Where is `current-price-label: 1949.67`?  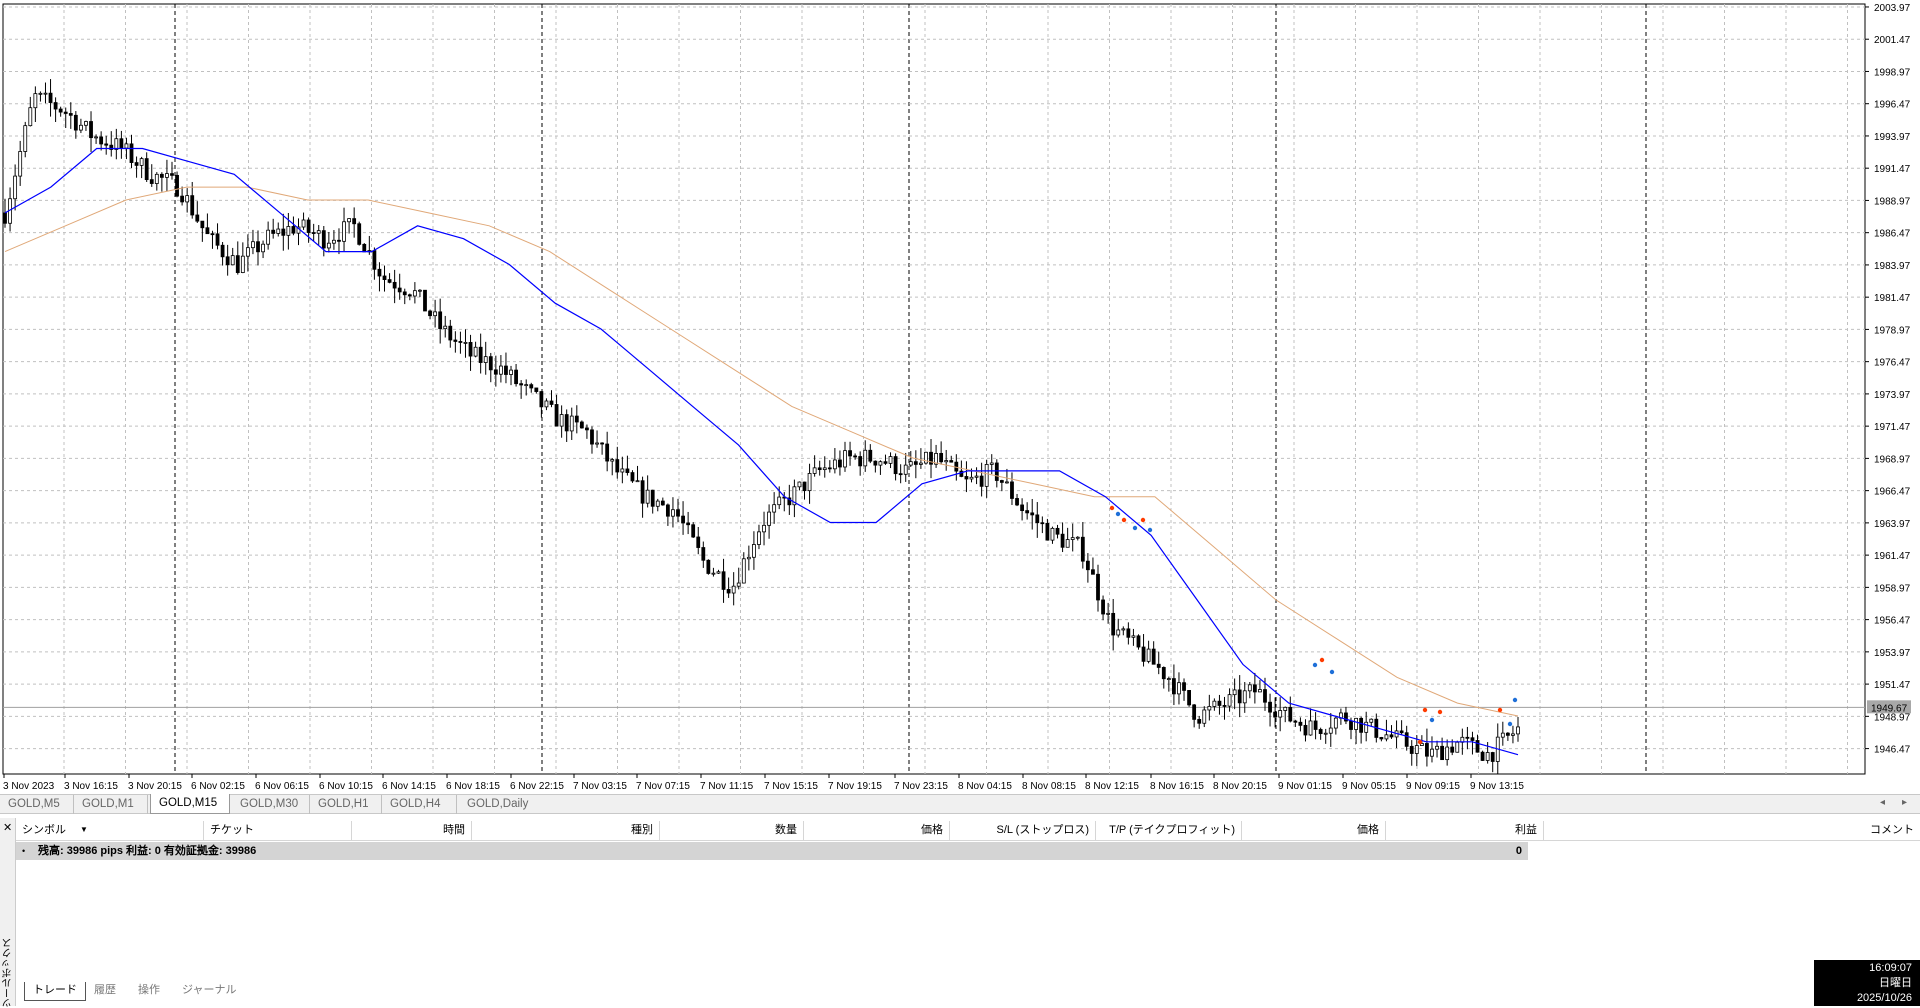 current-price-label: 1949.67 is located at coordinates (1889, 708).